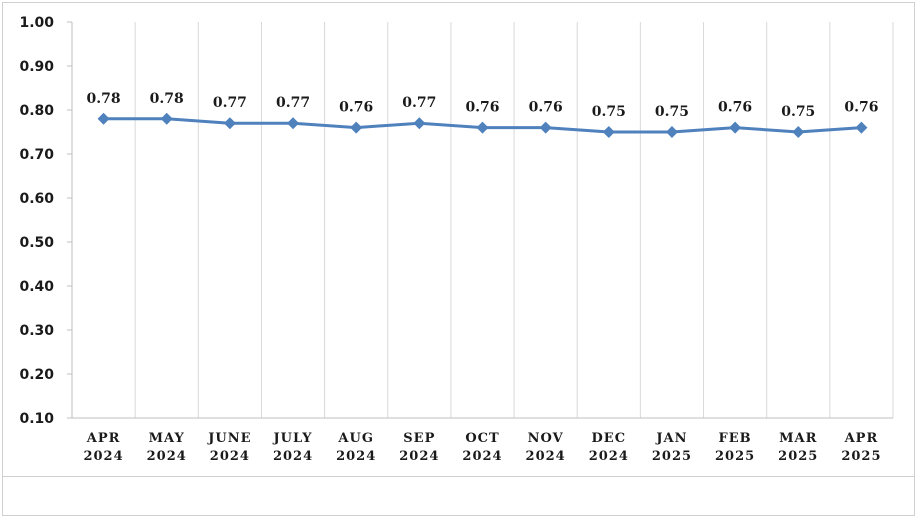 This screenshot has width=919, height=520. What do you see at coordinates (229, 438) in the screenshot?
I see `x-tick-label-month: JUNE` at bounding box center [229, 438].